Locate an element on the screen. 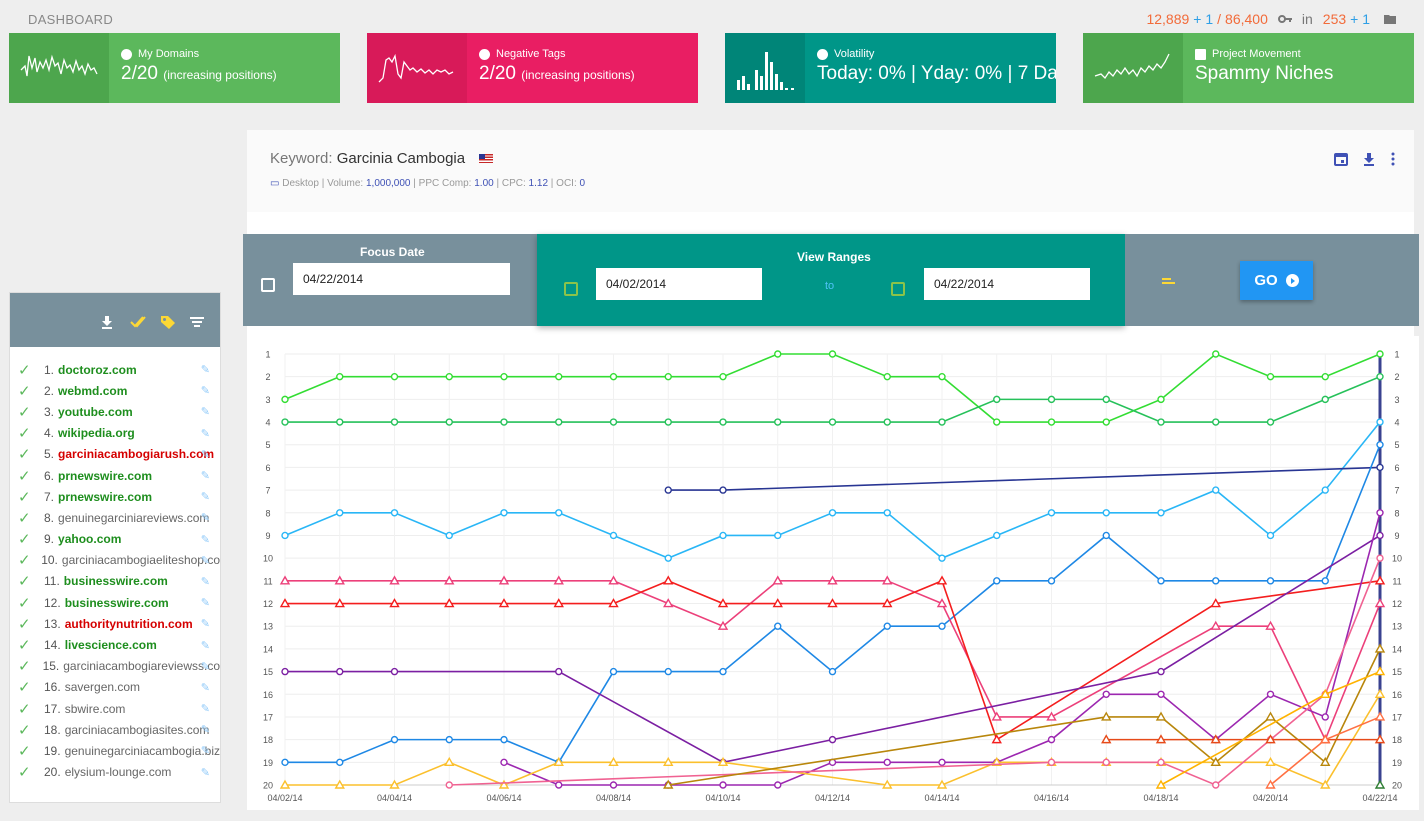  domain-item: ✓ 18. garciniacambogiasites.com ✎ is located at coordinates (115, 729).